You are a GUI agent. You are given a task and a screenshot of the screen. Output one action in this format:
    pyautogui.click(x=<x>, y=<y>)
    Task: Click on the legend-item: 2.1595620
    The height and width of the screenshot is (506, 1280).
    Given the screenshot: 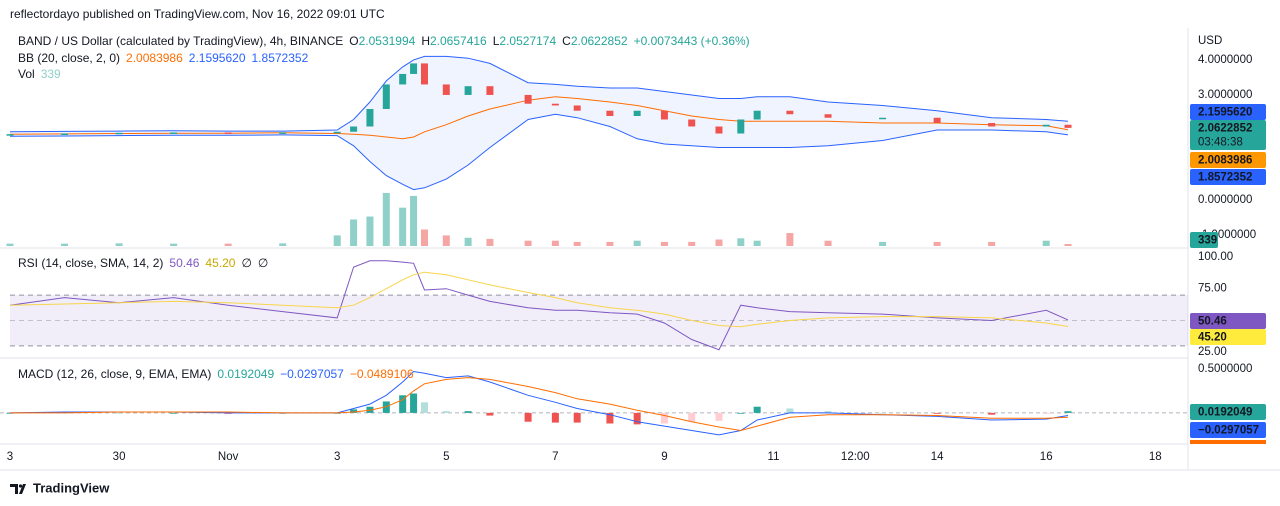 What is the action you would take?
    pyautogui.click(x=217, y=58)
    